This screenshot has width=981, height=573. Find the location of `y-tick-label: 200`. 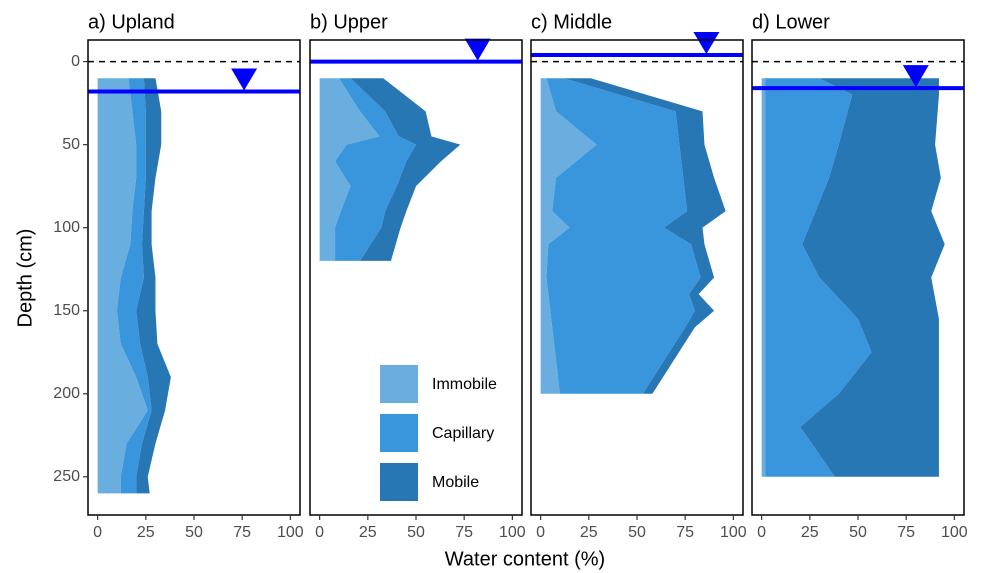

y-tick-label: 200 is located at coordinates (66, 393).